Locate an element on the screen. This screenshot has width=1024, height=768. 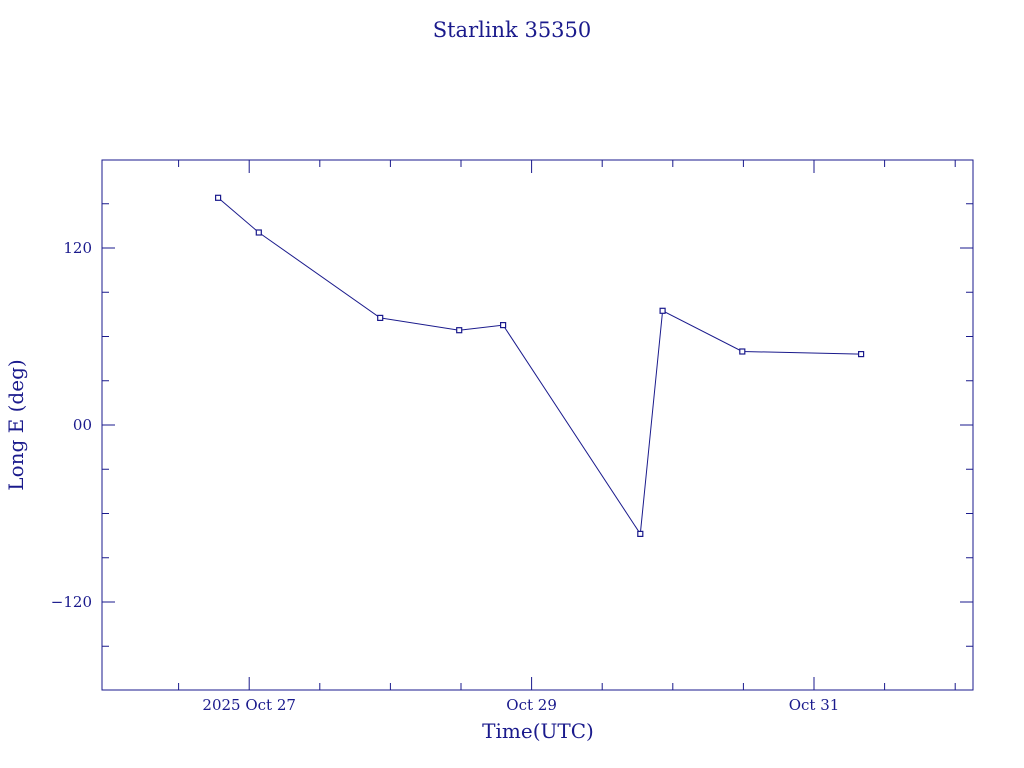
y-tick-label: 120 is located at coordinates (77, 248).